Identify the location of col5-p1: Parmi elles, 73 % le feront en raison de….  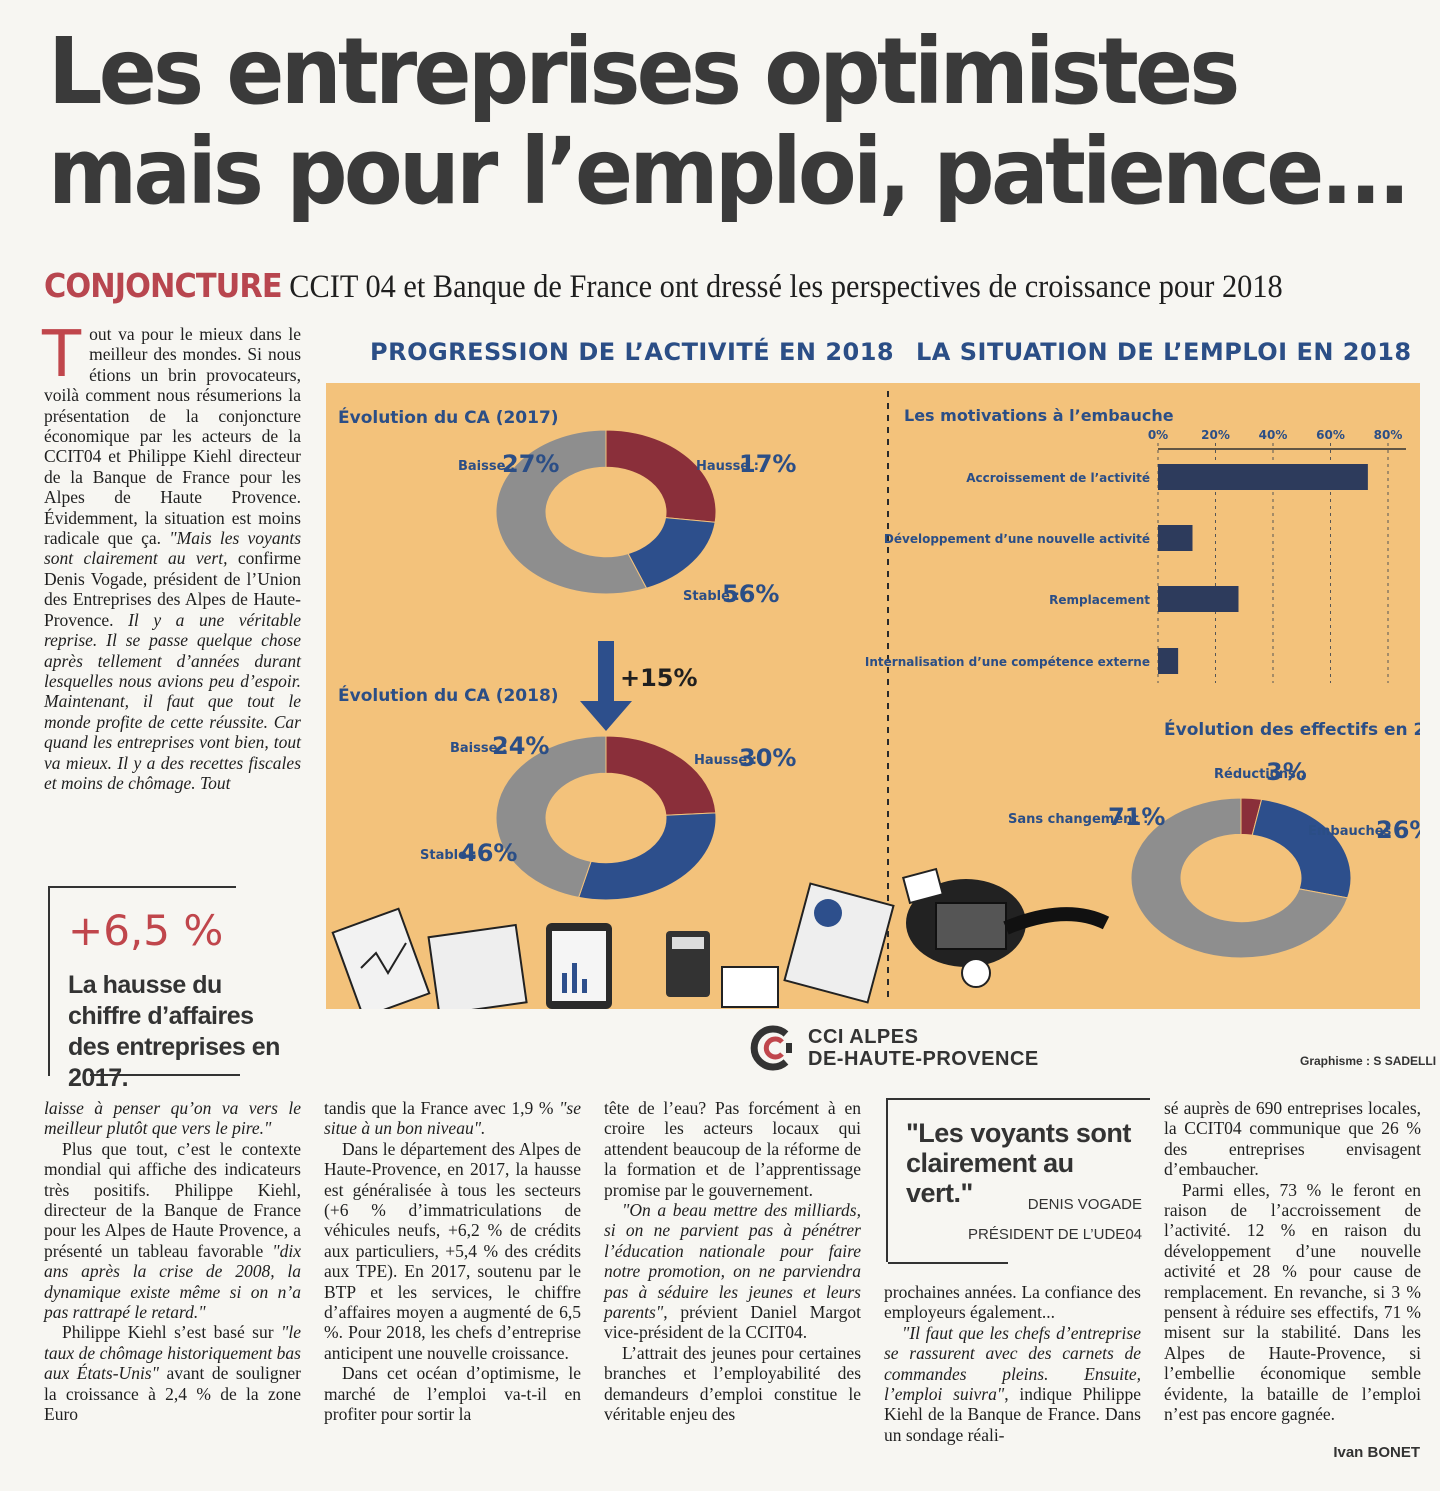
(1292, 1302).